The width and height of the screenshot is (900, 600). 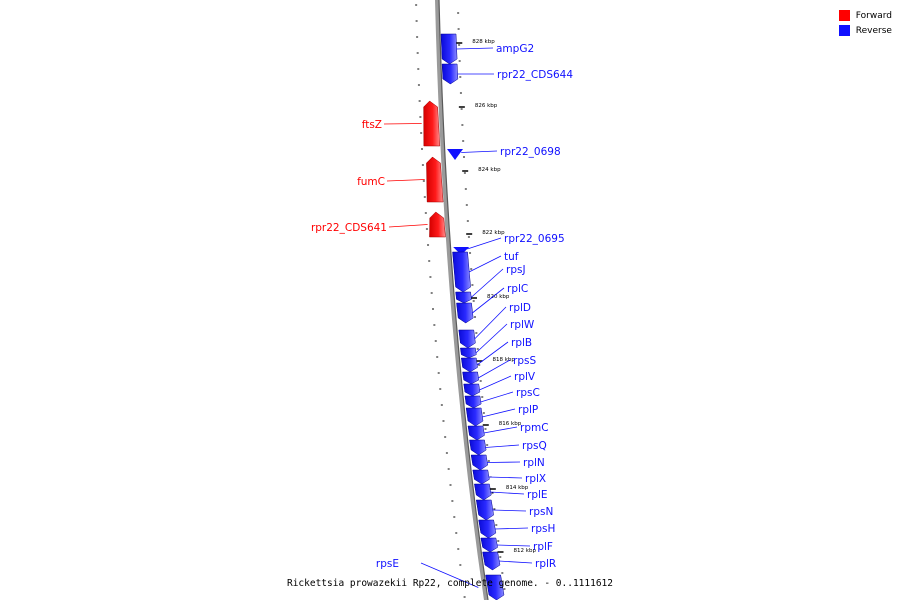 What do you see at coordinates (371, 182) in the screenshot?
I see `gene-label: fumC` at bounding box center [371, 182].